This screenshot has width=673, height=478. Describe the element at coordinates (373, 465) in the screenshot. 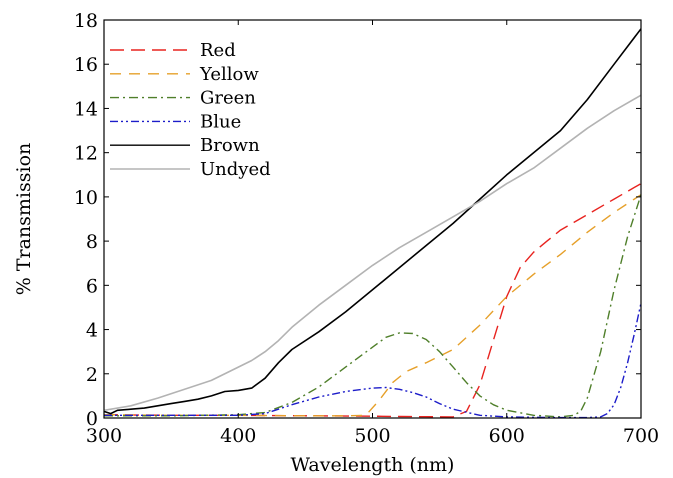

I see `x-axis-title: Wavelength (nm)` at that location.